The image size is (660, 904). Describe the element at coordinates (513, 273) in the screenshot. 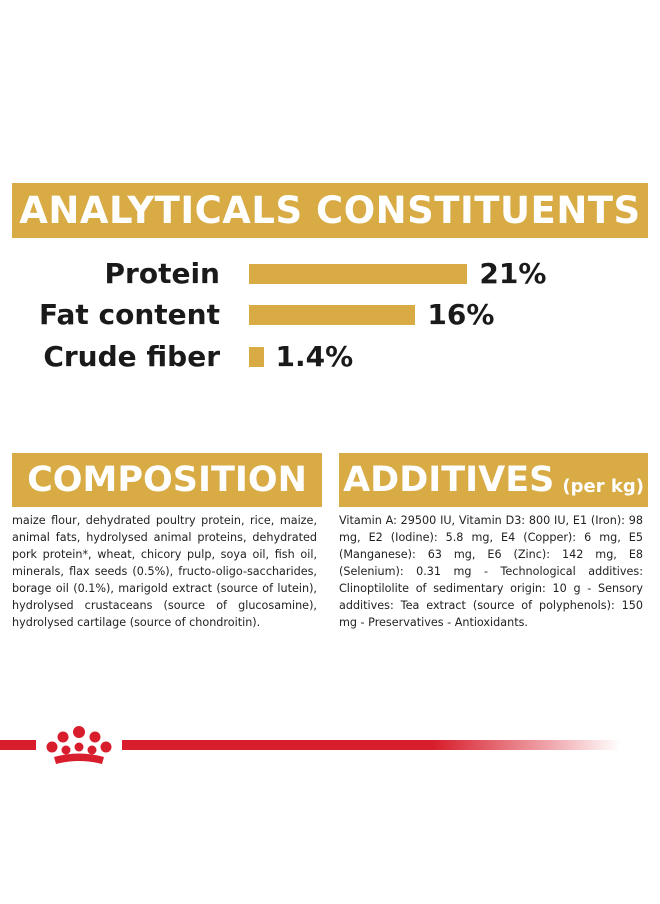

I see `constituent-value: 21%` at that location.